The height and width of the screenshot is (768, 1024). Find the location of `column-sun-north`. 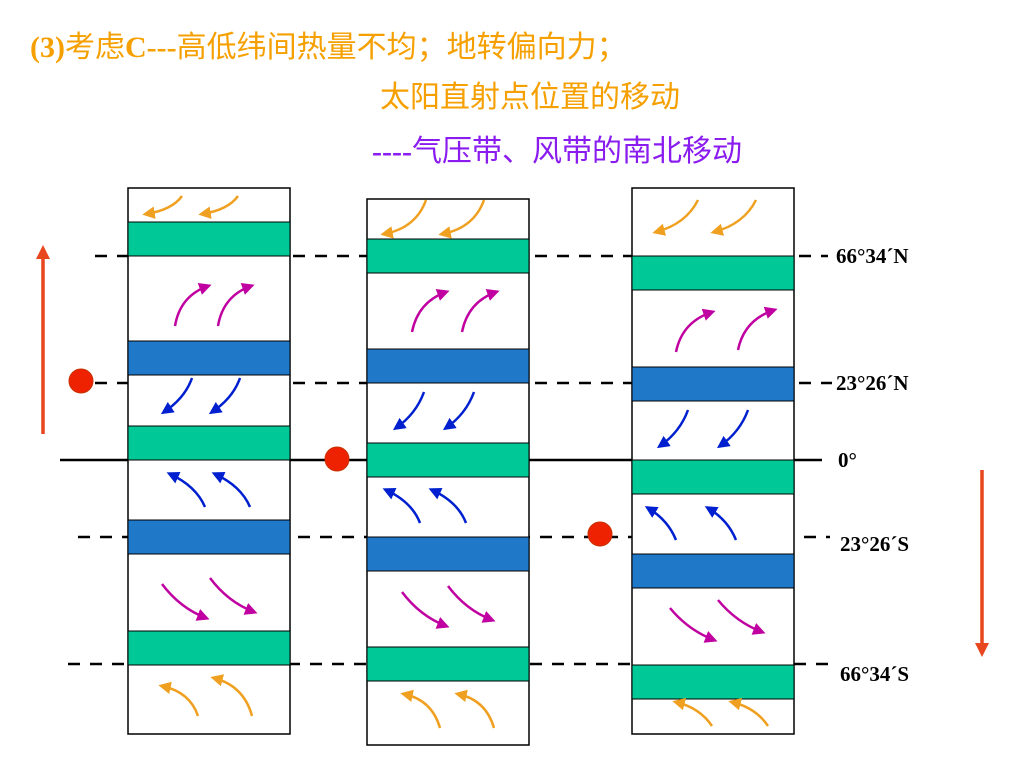

column-sun-north is located at coordinates (209, 461).